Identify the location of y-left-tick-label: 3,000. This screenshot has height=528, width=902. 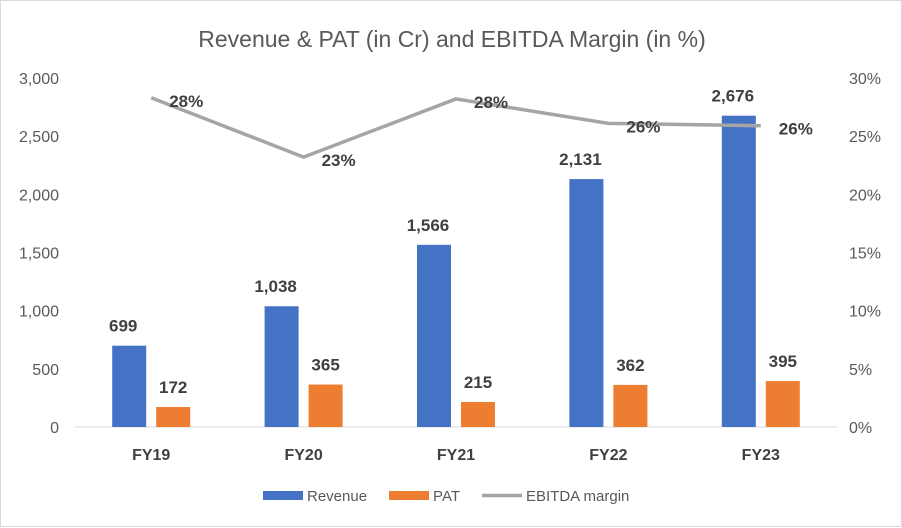
(39, 79).